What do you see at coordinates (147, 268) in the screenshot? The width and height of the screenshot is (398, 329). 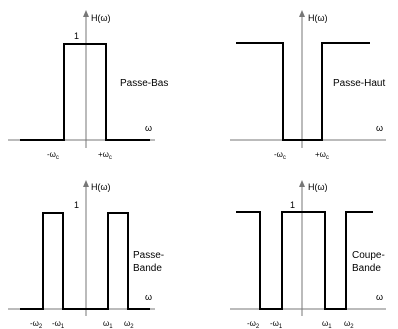 I see `bandpass-name-line2: Bande` at bounding box center [147, 268].